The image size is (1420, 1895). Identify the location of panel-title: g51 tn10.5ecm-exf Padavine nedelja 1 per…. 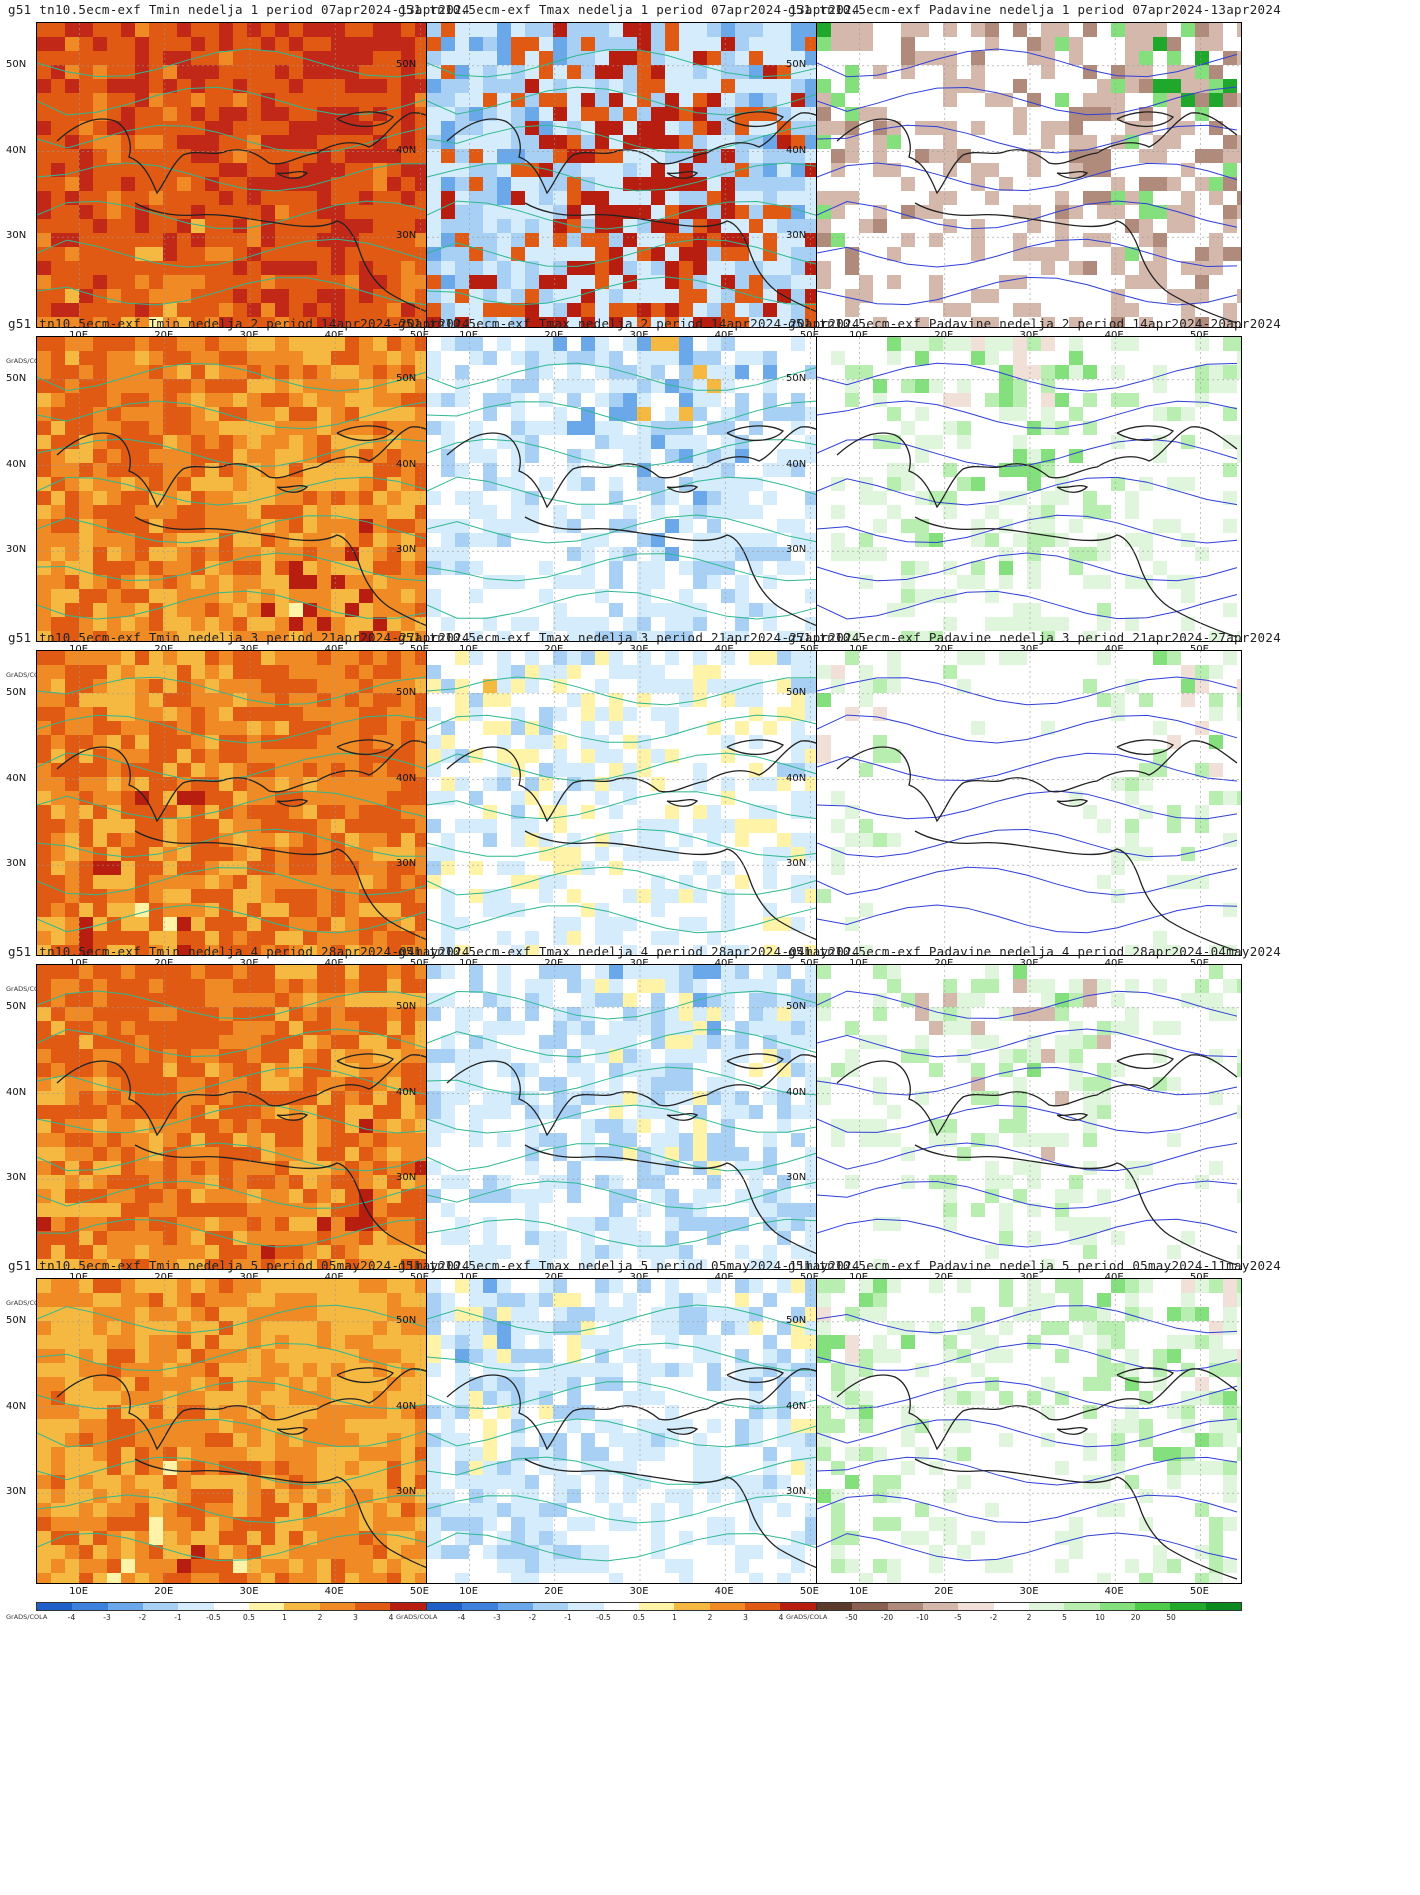
(1035, 9).